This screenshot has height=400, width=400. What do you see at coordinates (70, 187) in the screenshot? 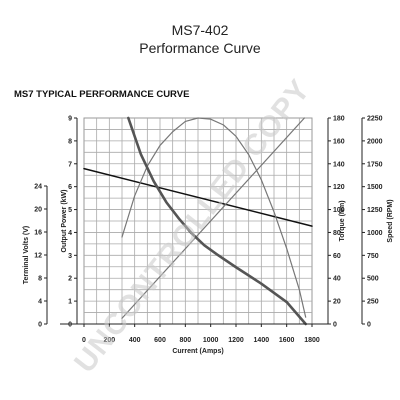
I see `axis-power-tick-label: 6` at bounding box center [70, 187].